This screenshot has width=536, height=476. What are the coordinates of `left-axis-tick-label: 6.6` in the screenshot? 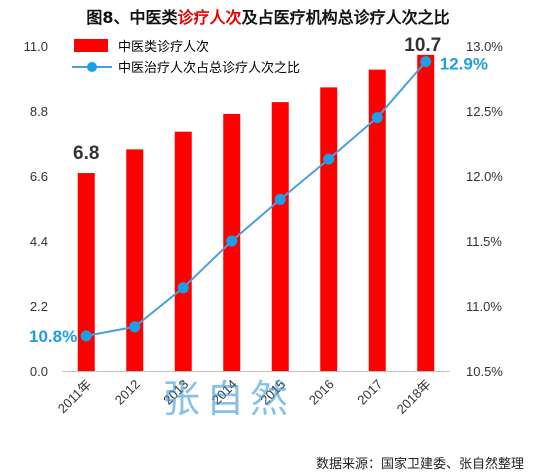 It's located at (39, 176).